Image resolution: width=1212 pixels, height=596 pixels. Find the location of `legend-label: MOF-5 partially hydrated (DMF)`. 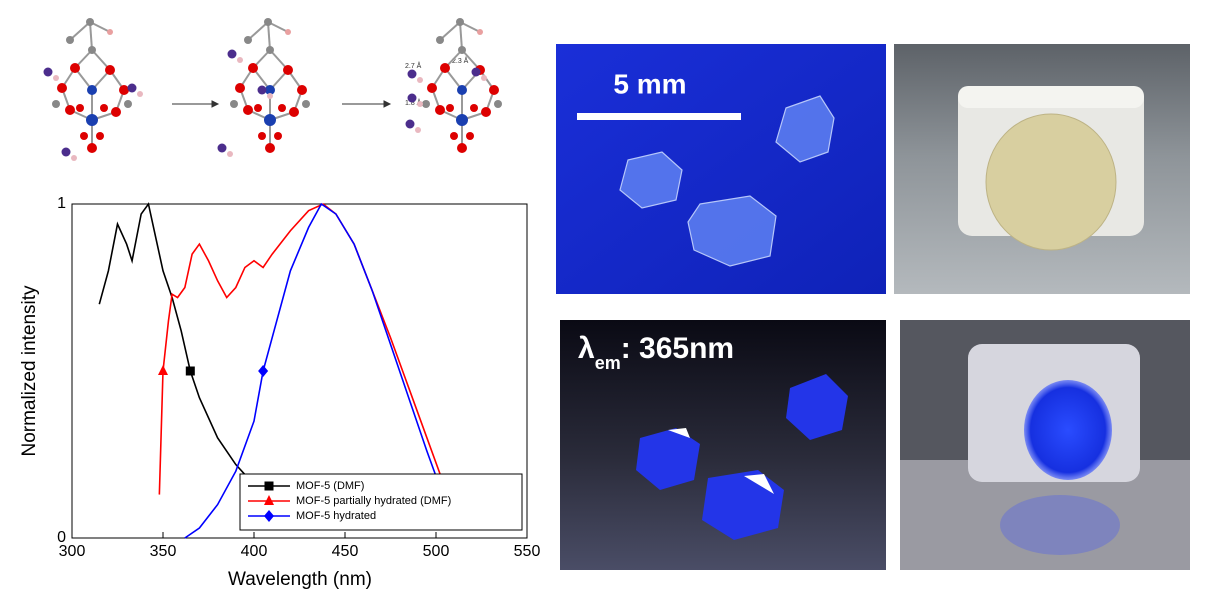

legend-label: MOF-5 partially hydrated (DMF) is located at coordinates (373, 501).